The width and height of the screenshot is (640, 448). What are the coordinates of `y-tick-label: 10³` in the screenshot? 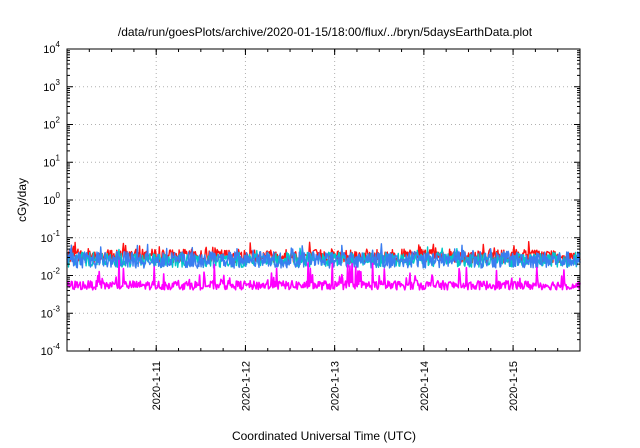 It's located at (51, 86).